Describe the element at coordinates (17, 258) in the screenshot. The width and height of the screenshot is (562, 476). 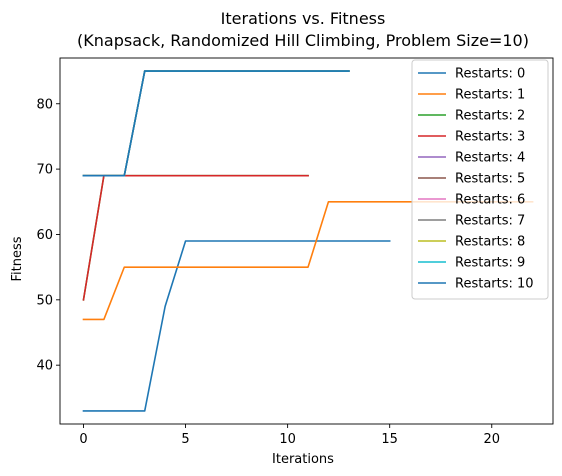
I see `y-axis-label: Fitness` at that location.